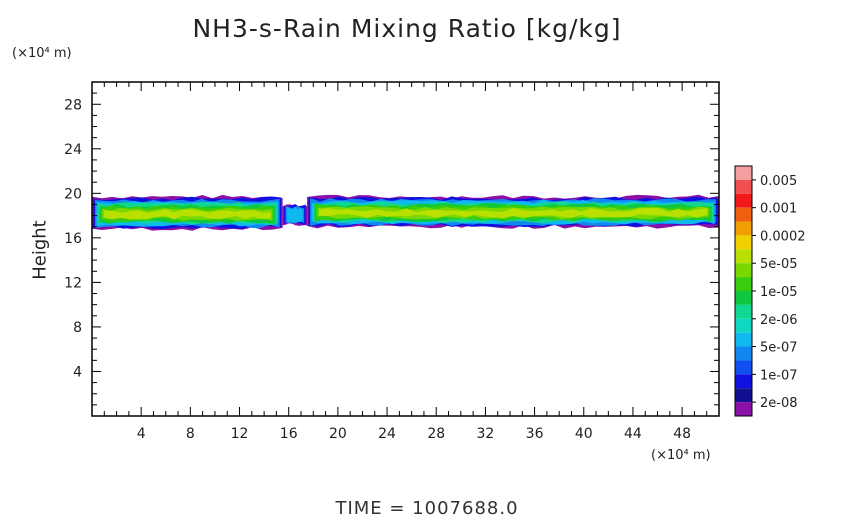  Describe the element at coordinates (190, 434) in the screenshot. I see `x-tick-label: 8` at that location.